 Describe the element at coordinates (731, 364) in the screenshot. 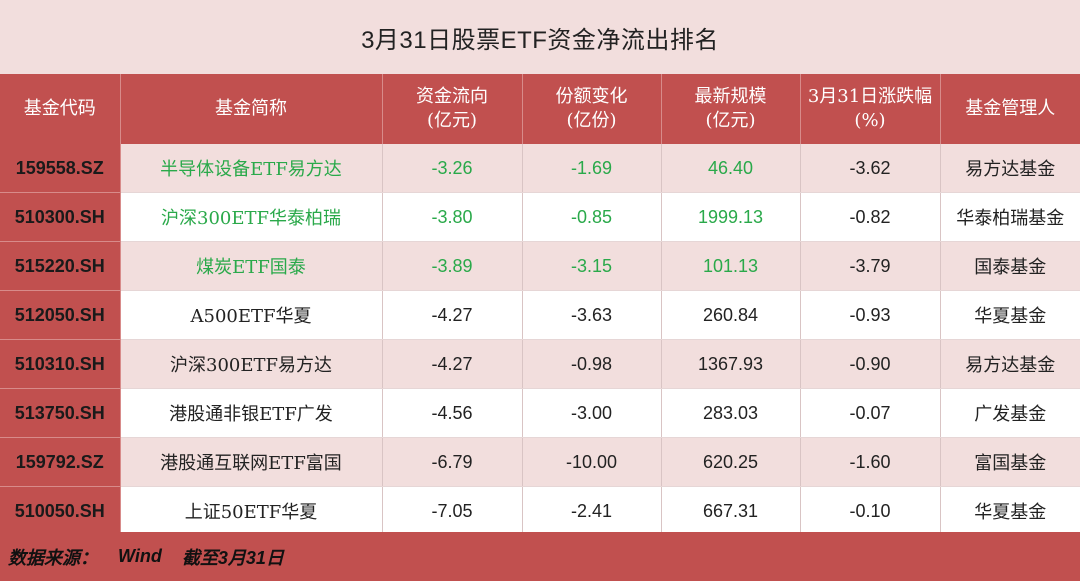

I see `cell-scale: 1367.93` at that location.